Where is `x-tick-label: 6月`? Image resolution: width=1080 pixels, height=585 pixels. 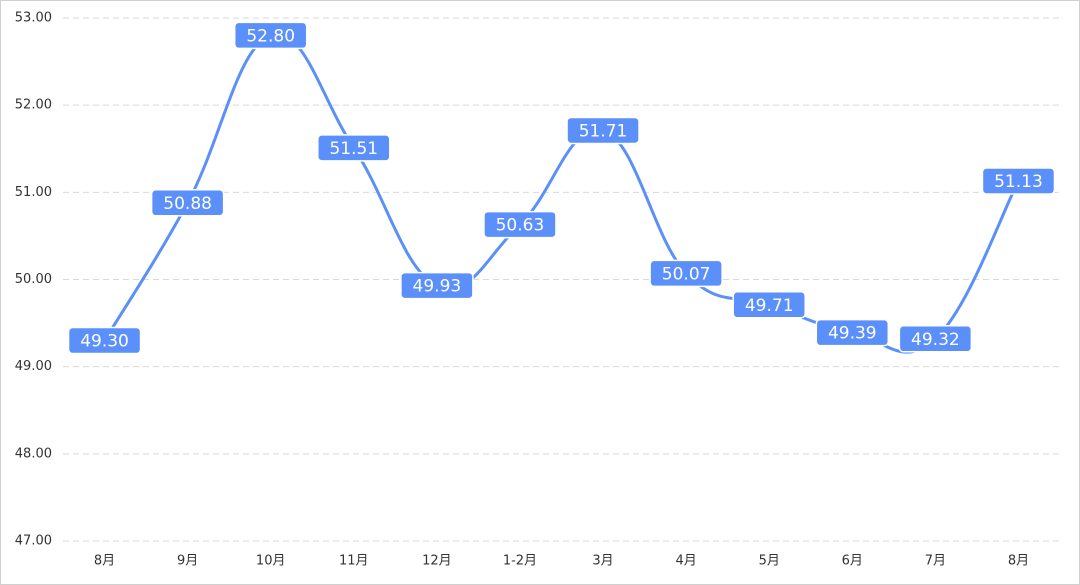 x-tick-label: 6月 is located at coordinates (852, 561).